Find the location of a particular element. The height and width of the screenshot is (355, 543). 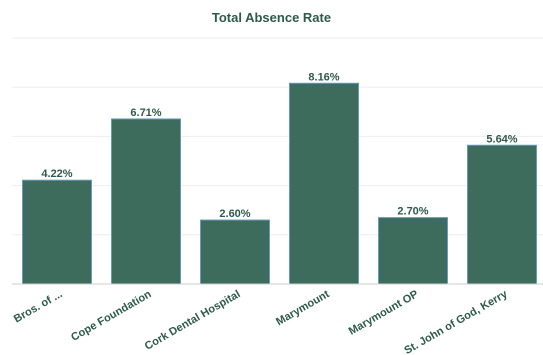

x-tick-label-5: Marymount OP is located at coordinates (384, 313).